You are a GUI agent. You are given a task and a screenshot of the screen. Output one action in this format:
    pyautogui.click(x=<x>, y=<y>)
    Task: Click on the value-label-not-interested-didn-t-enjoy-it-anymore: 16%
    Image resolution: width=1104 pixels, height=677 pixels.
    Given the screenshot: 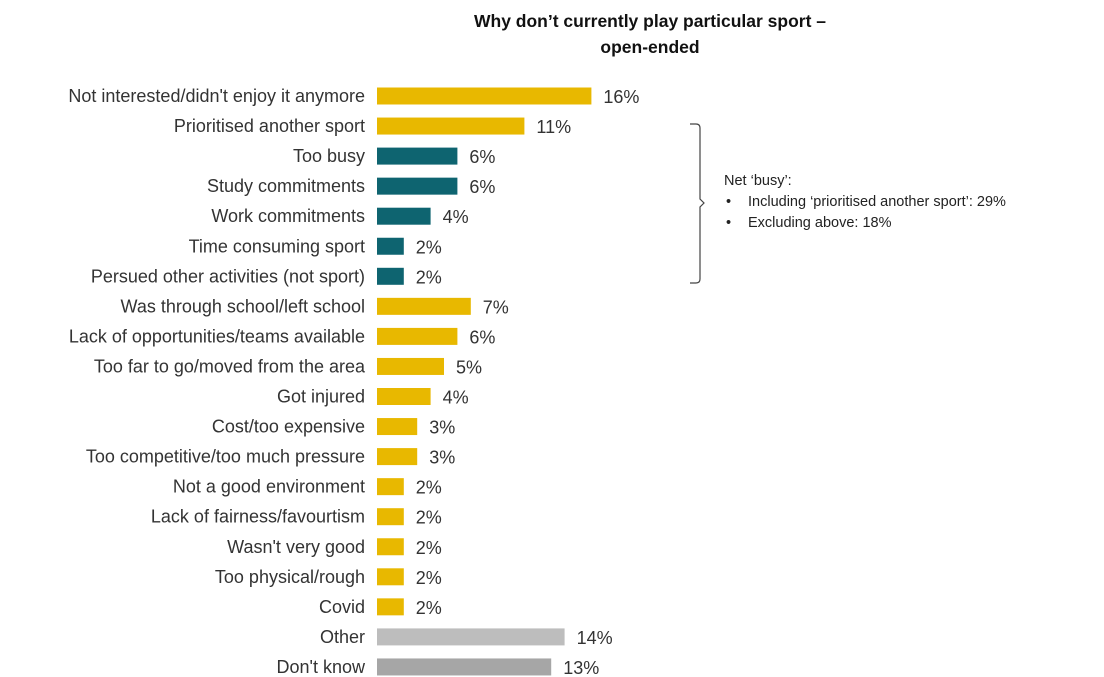 What is the action you would take?
    pyautogui.click(x=621, y=97)
    